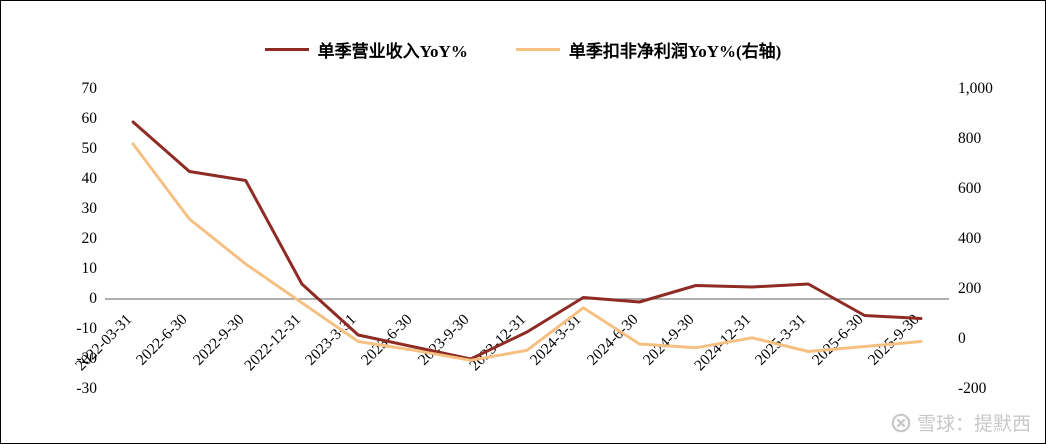  I want to click on left-axis-tick-label: 50, so click(89, 148).